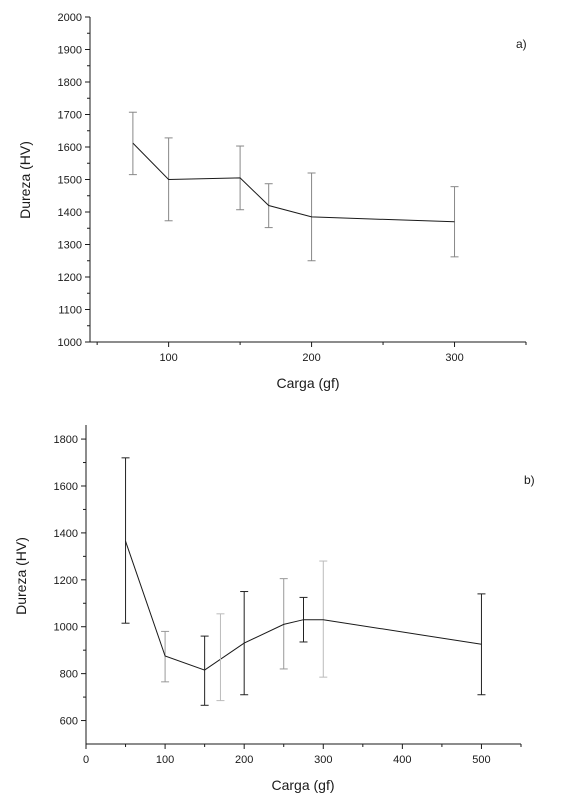  Describe the element at coordinates (69, 722) in the screenshot. I see `y-tick-label: 600` at that location.